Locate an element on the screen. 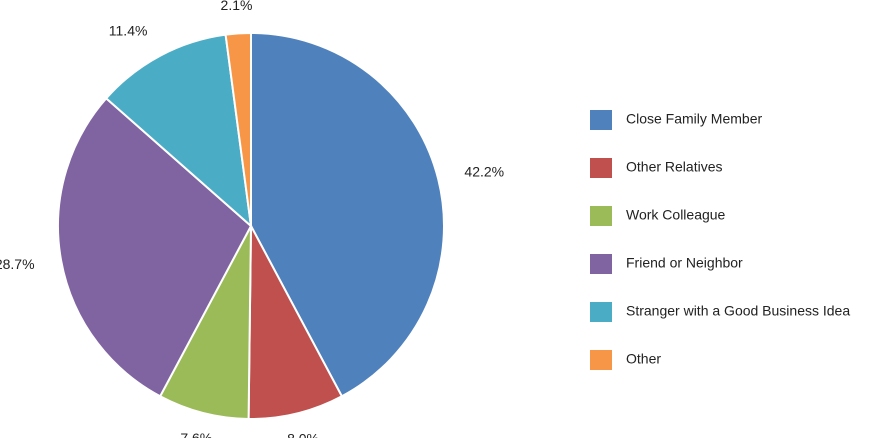 The width and height of the screenshot is (874, 443). slice-label: 42.2% is located at coordinates (484, 171).